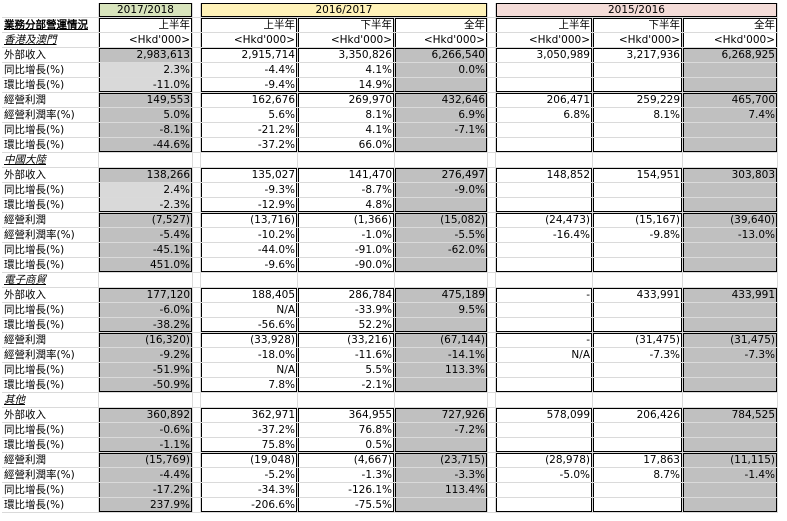 This screenshot has width=787, height=521. Describe the element at coordinates (146, 310) in the screenshot. I see `value-cell: -6.0%` at that location.